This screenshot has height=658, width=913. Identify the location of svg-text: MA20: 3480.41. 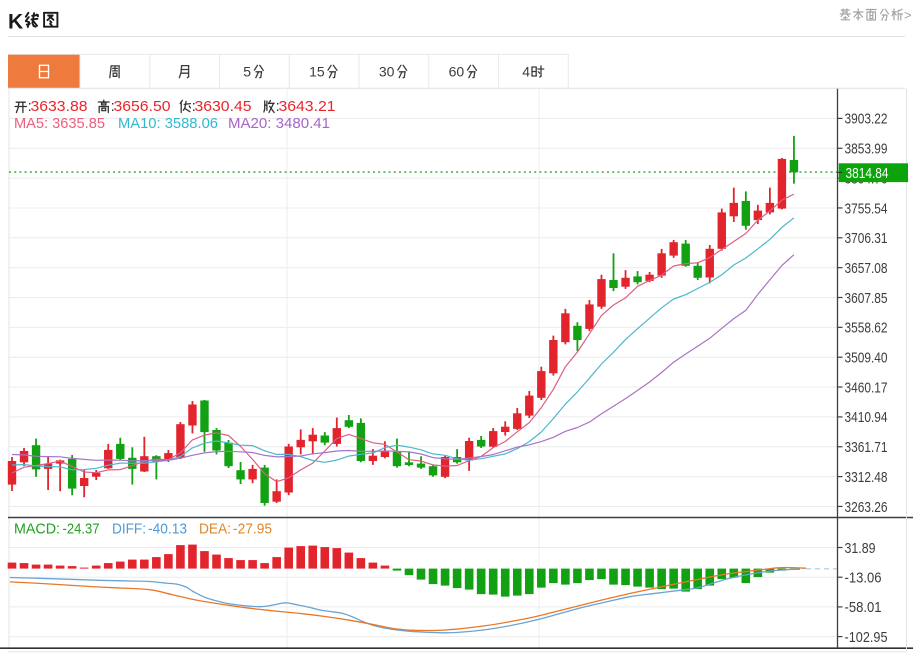
(279, 123).